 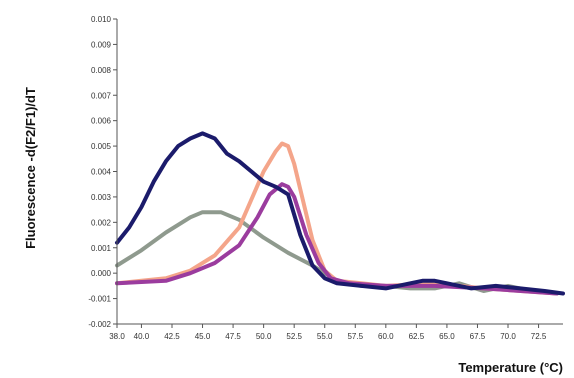 What do you see at coordinates (478, 336) in the screenshot?
I see `x-tick-label: 67.5` at bounding box center [478, 336].